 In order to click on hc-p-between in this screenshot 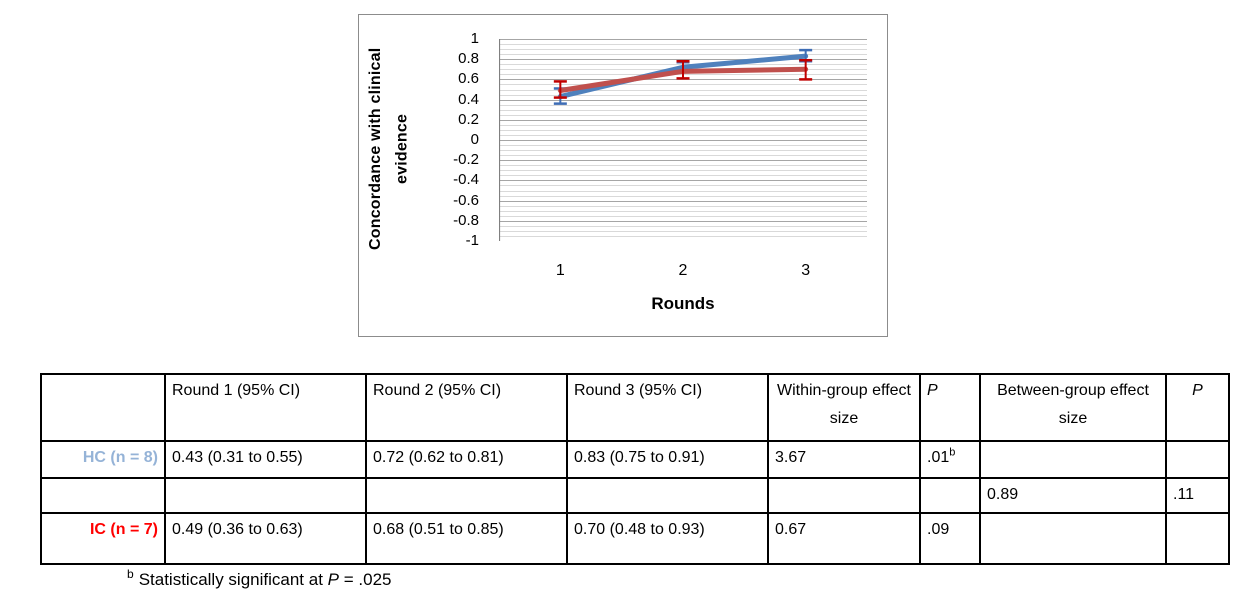, I will do `click(1197, 459)`.